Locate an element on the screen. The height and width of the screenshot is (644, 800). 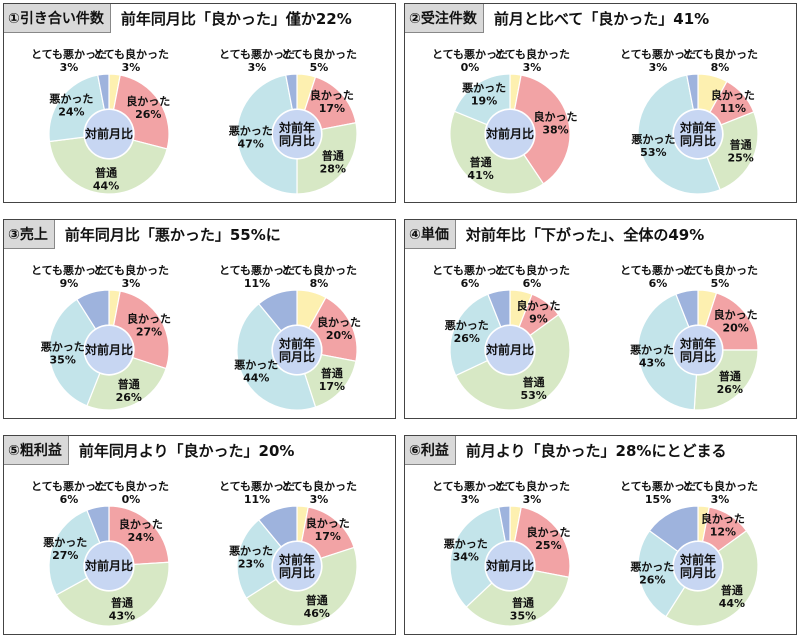
chart-header: ⑥利益 前月より「良かった」28%にとどまる is located at coordinates (566, 450).